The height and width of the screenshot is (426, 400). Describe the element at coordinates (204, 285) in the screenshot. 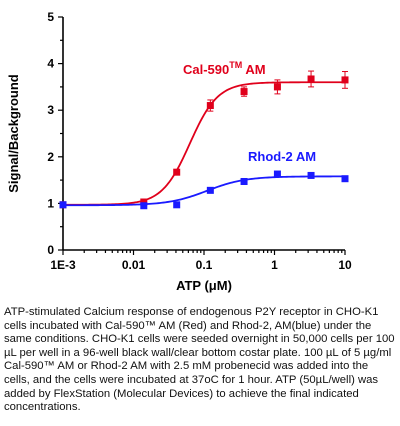

I see `x-axis-title: ATP (μM)` at that location.